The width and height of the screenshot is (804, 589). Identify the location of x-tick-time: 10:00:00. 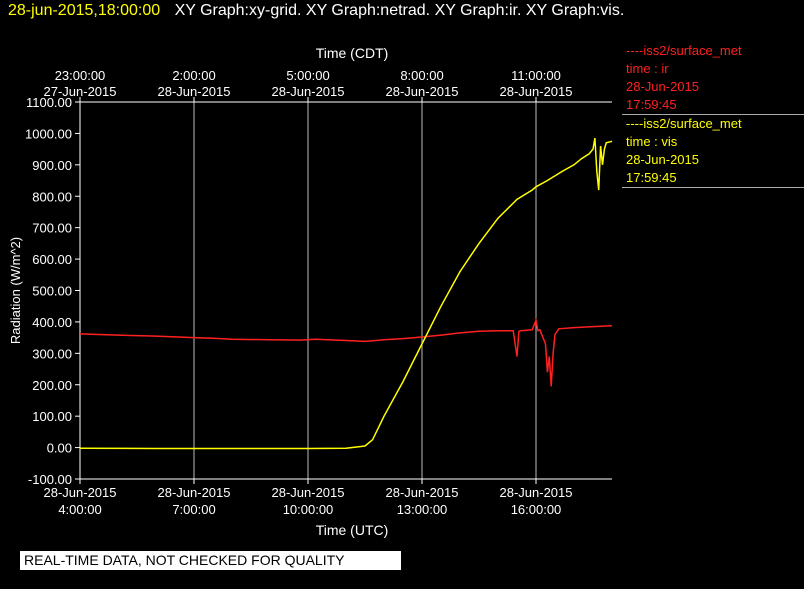
(308, 509).